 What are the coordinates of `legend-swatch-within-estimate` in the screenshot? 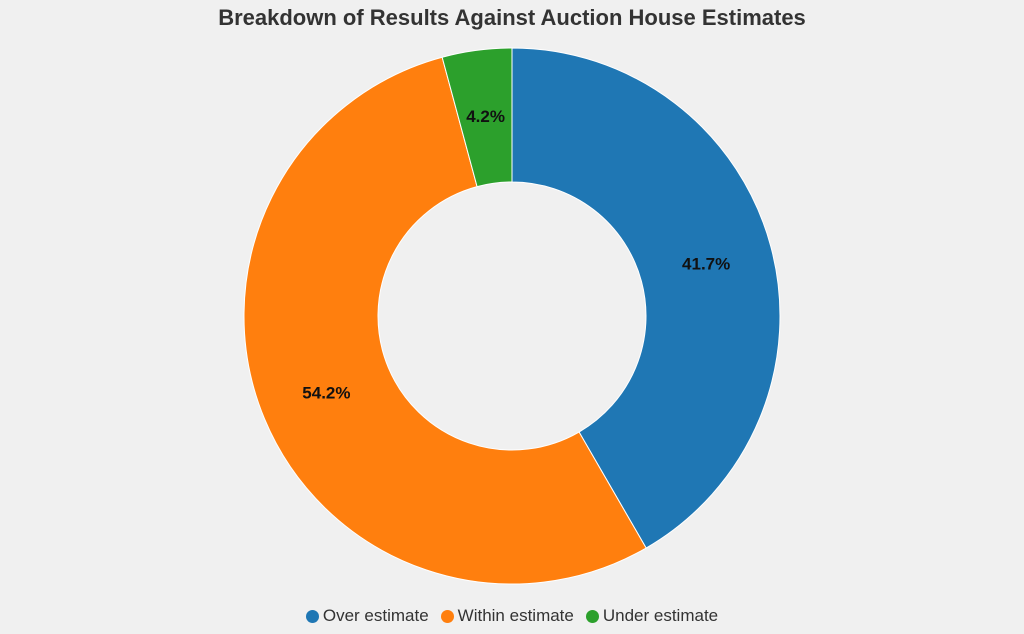 It's located at (447, 616).